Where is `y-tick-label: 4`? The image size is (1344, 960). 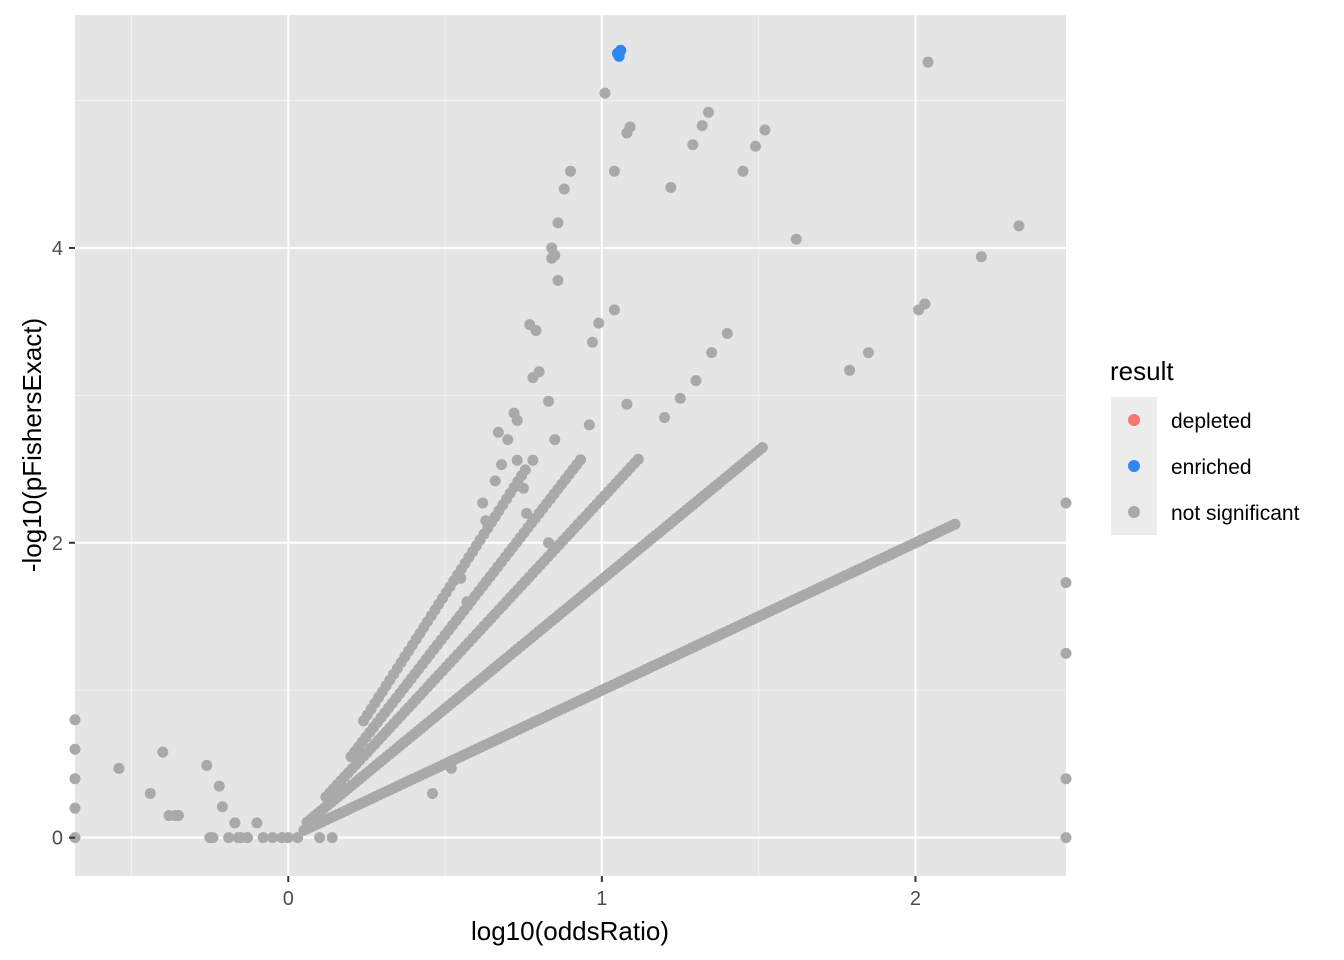
y-tick-label: 4 is located at coordinates (57, 249).